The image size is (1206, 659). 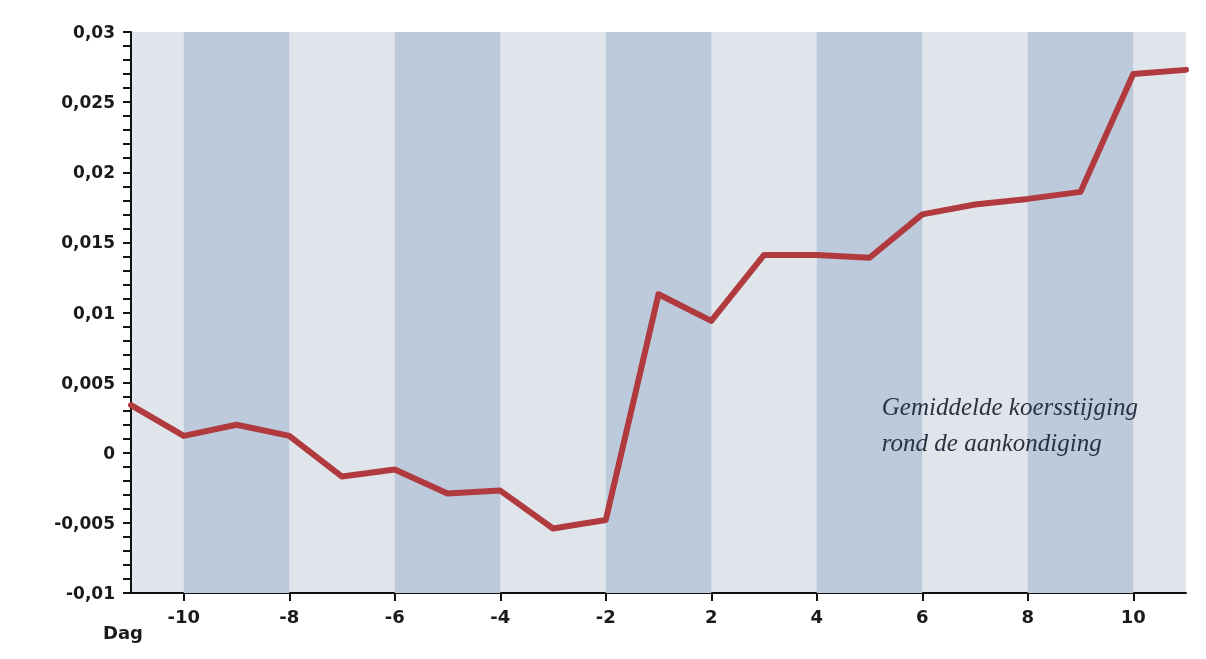 What do you see at coordinates (88, 242) in the screenshot?
I see `y-tick-label: 0,015` at bounding box center [88, 242].